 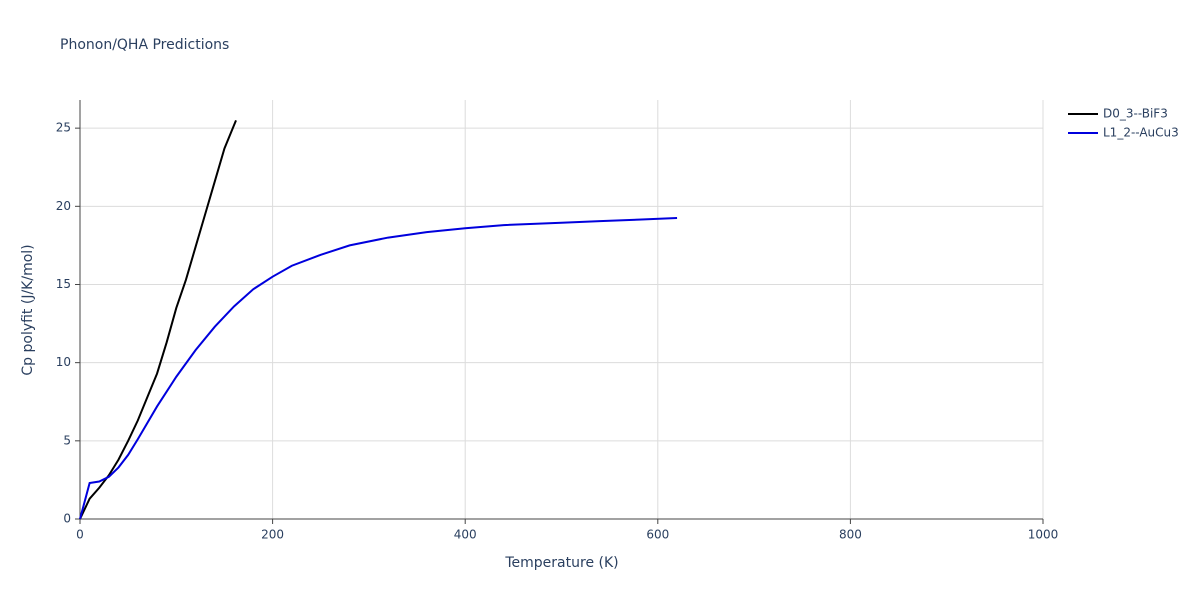 I want to click on x-tick-label: 200, so click(x=272, y=535).